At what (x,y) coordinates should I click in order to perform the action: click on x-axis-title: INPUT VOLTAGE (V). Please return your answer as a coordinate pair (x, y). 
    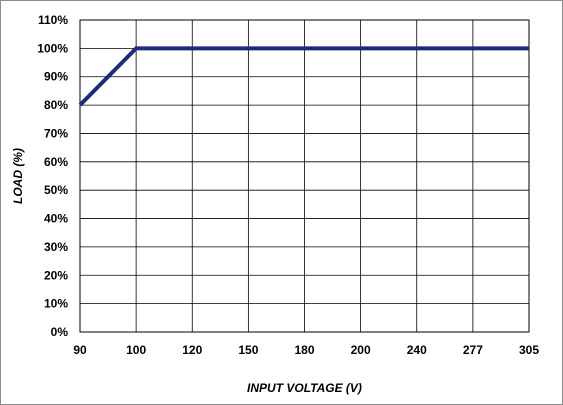
    Looking at the image, I should click on (304, 388).